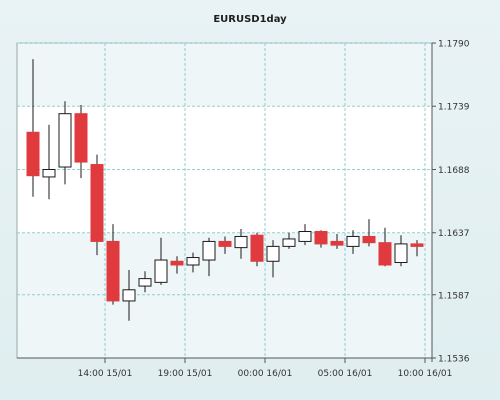 Image resolution: width=500 pixels, height=400 pixels. I want to click on y-tick-label: 1.1587, so click(454, 296).